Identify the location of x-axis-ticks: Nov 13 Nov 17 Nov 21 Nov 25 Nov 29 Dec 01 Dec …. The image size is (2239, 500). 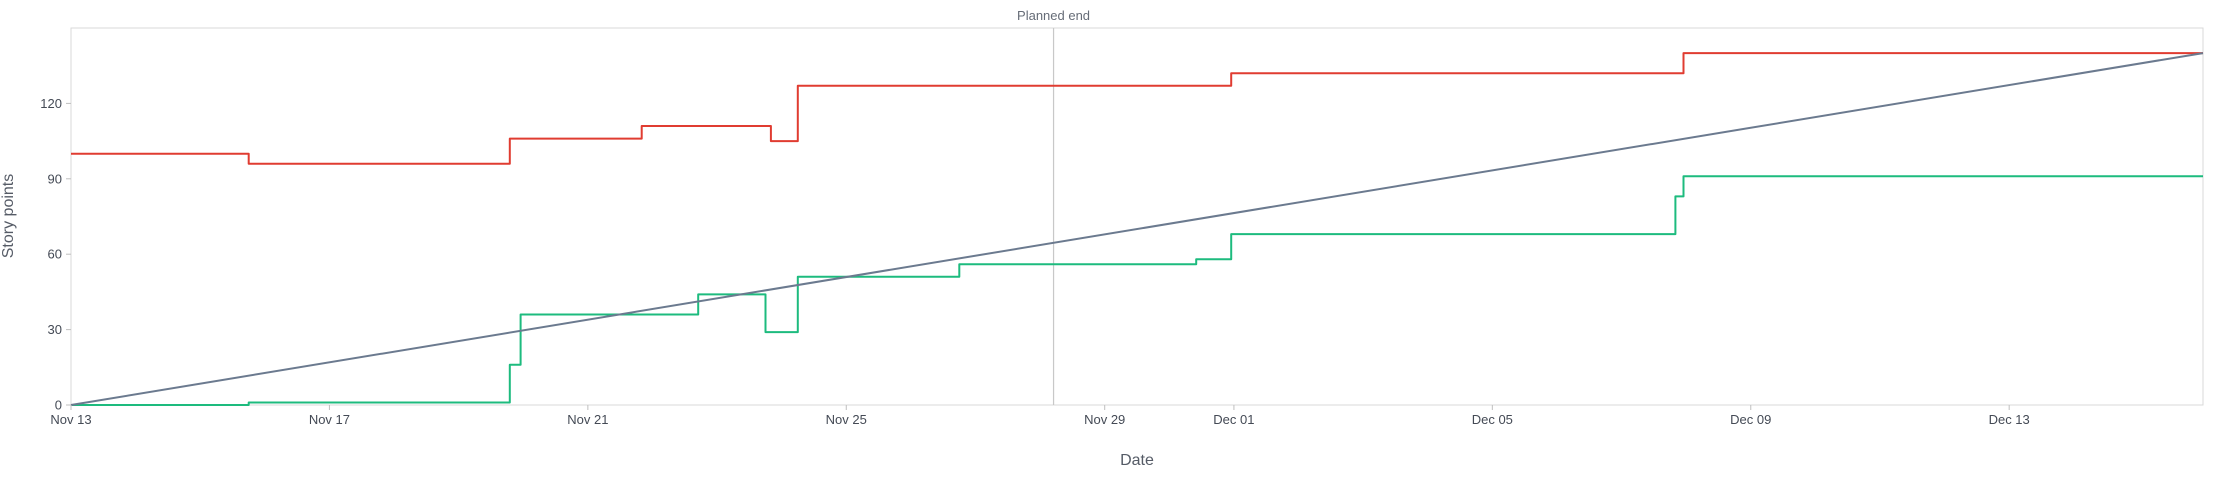
(1040, 416).